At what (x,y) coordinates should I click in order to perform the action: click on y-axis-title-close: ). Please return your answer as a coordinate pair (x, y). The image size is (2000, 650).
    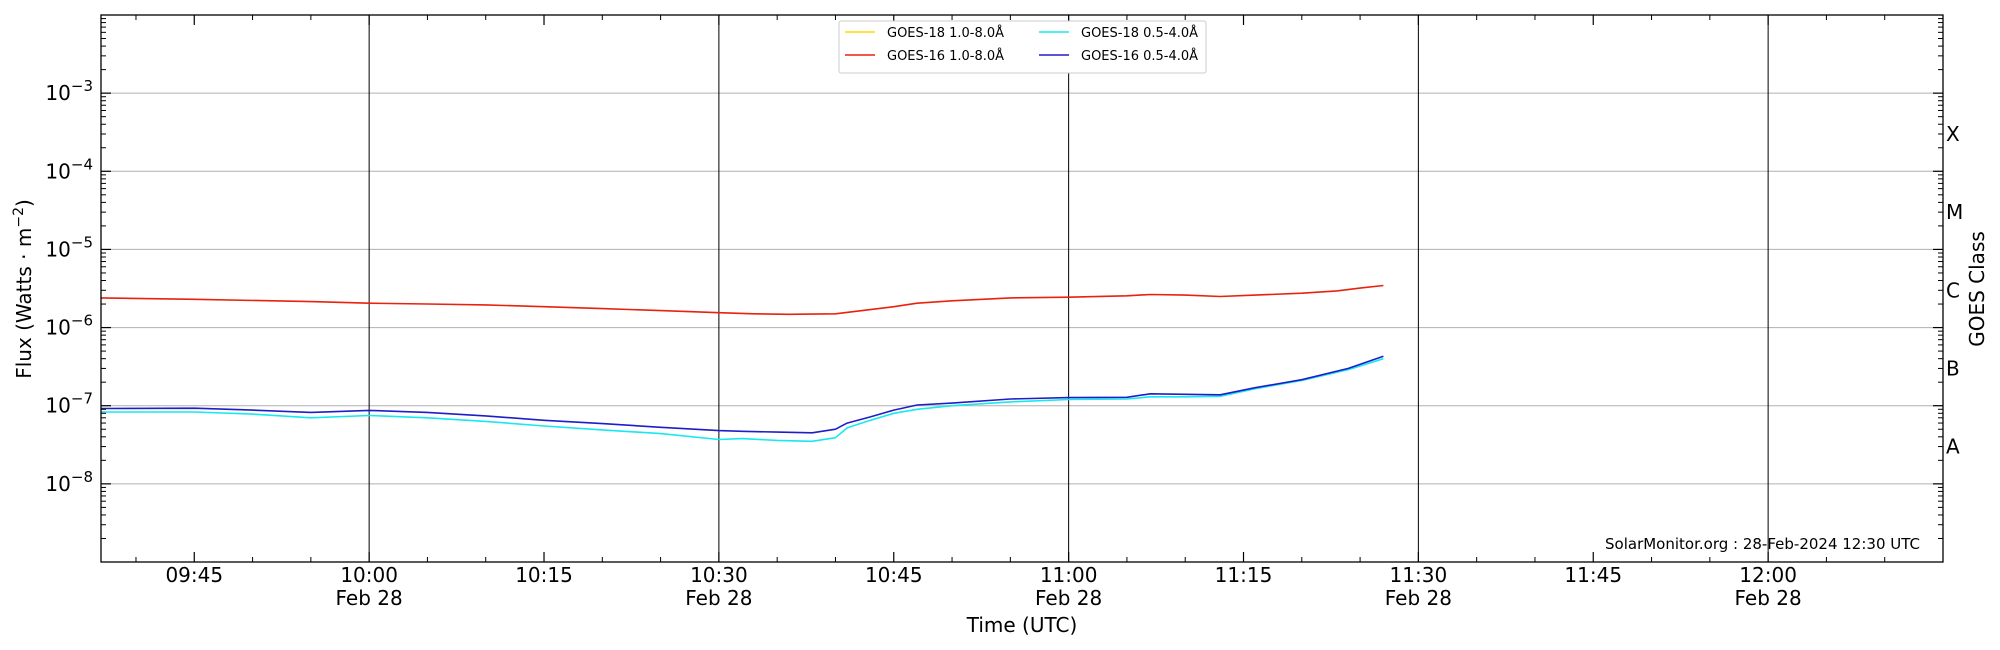
    Looking at the image, I should click on (24, 203).